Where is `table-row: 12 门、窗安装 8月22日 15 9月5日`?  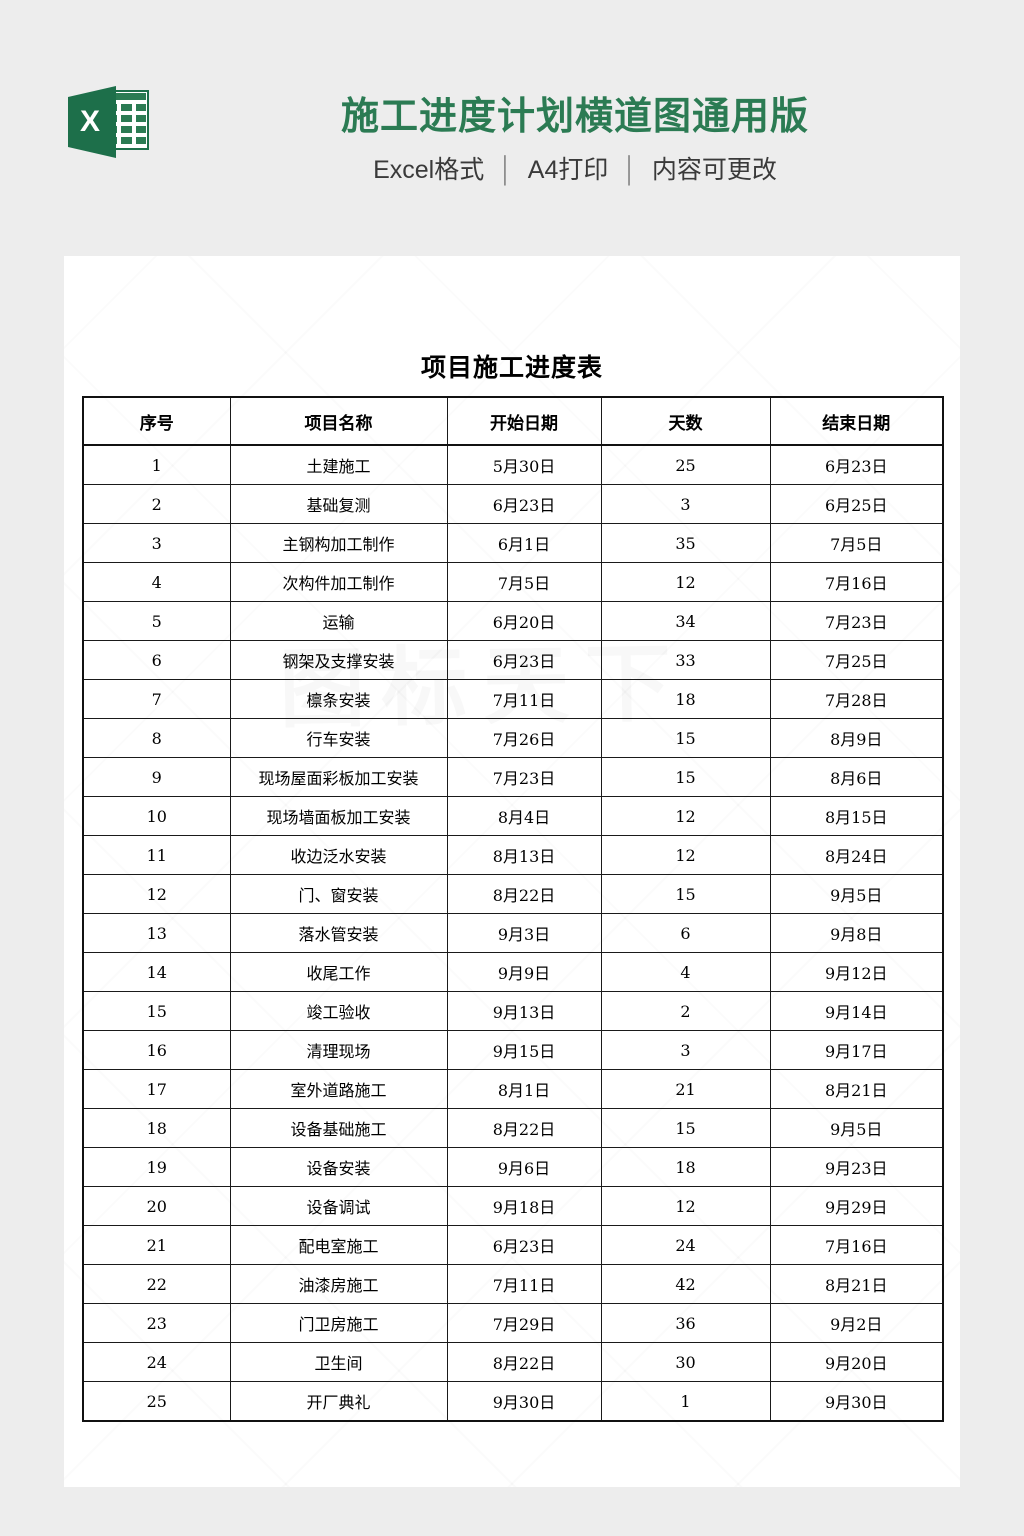 table-row: 12 门、窗安装 8月22日 15 9月5日 is located at coordinates (513, 894).